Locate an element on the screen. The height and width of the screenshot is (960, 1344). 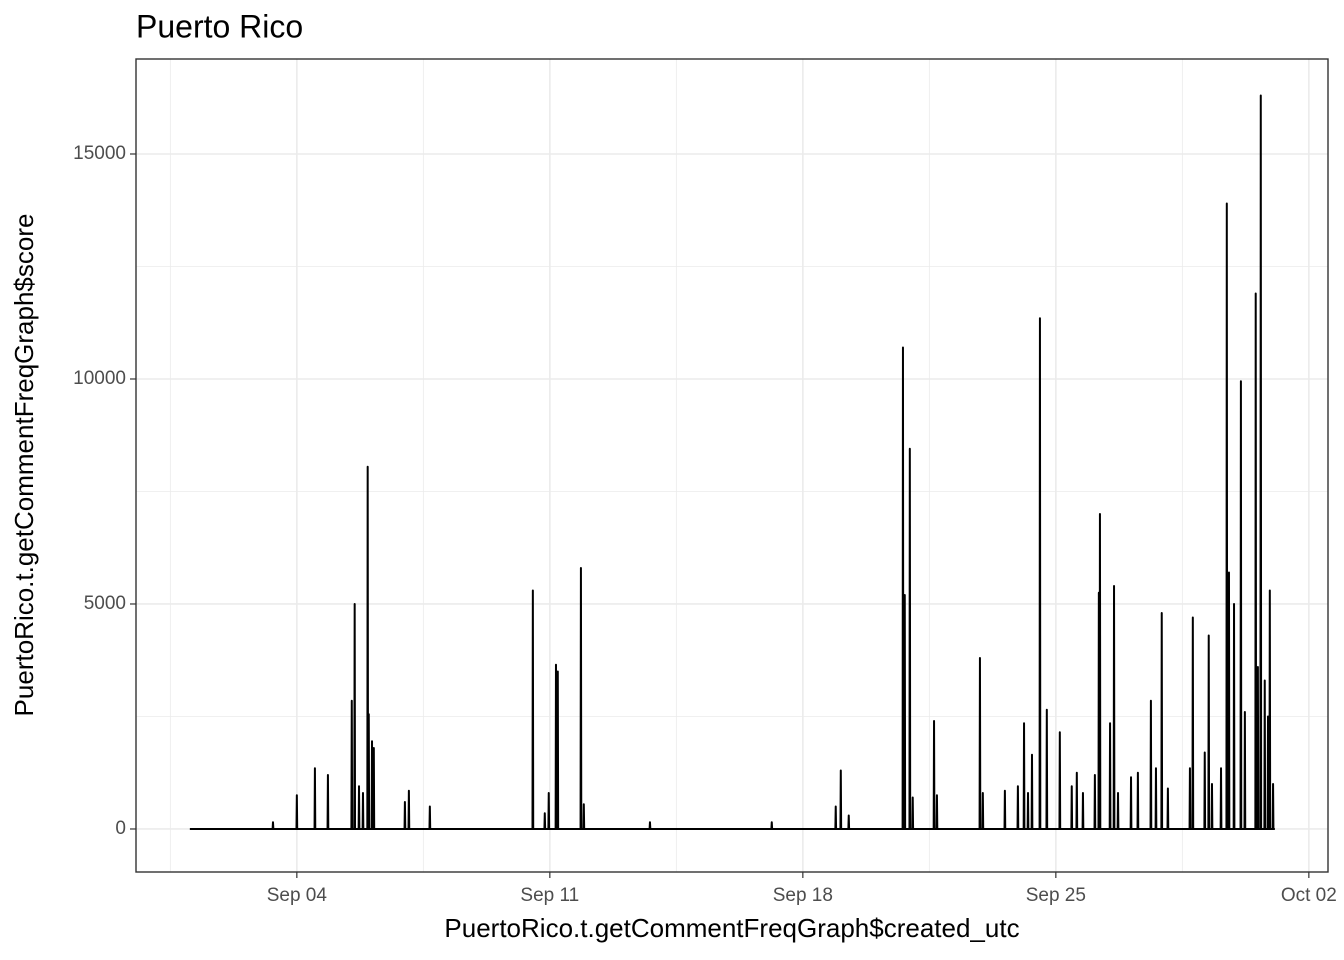
x-tick-label: Sep 18 is located at coordinates (803, 895).